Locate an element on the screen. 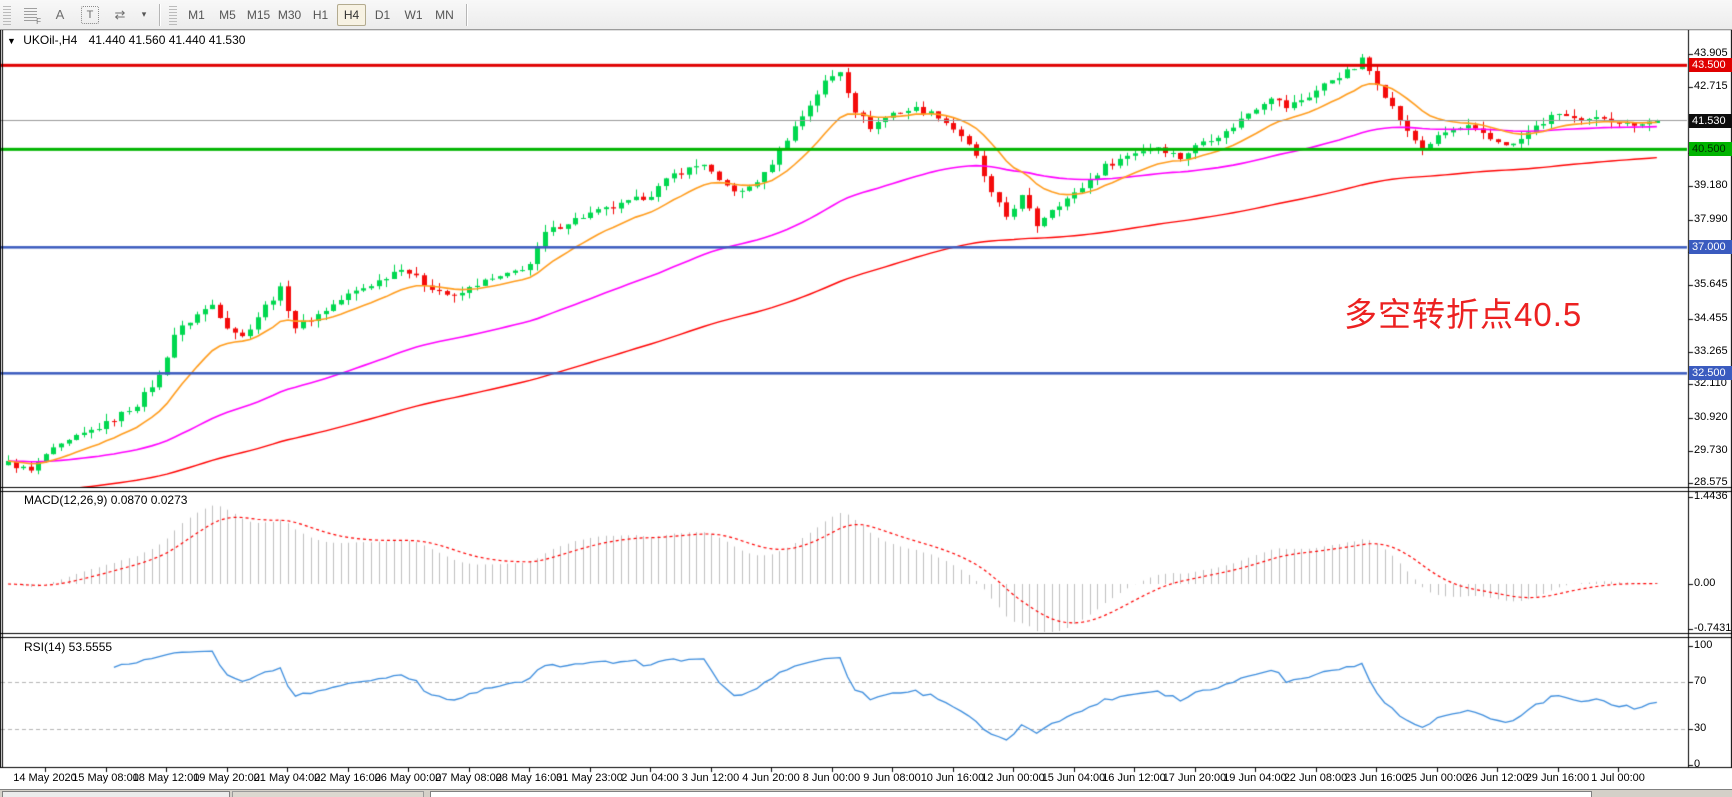 This screenshot has height=797, width=1732. grid-dots-glyph is located at coordinates (30, 14).